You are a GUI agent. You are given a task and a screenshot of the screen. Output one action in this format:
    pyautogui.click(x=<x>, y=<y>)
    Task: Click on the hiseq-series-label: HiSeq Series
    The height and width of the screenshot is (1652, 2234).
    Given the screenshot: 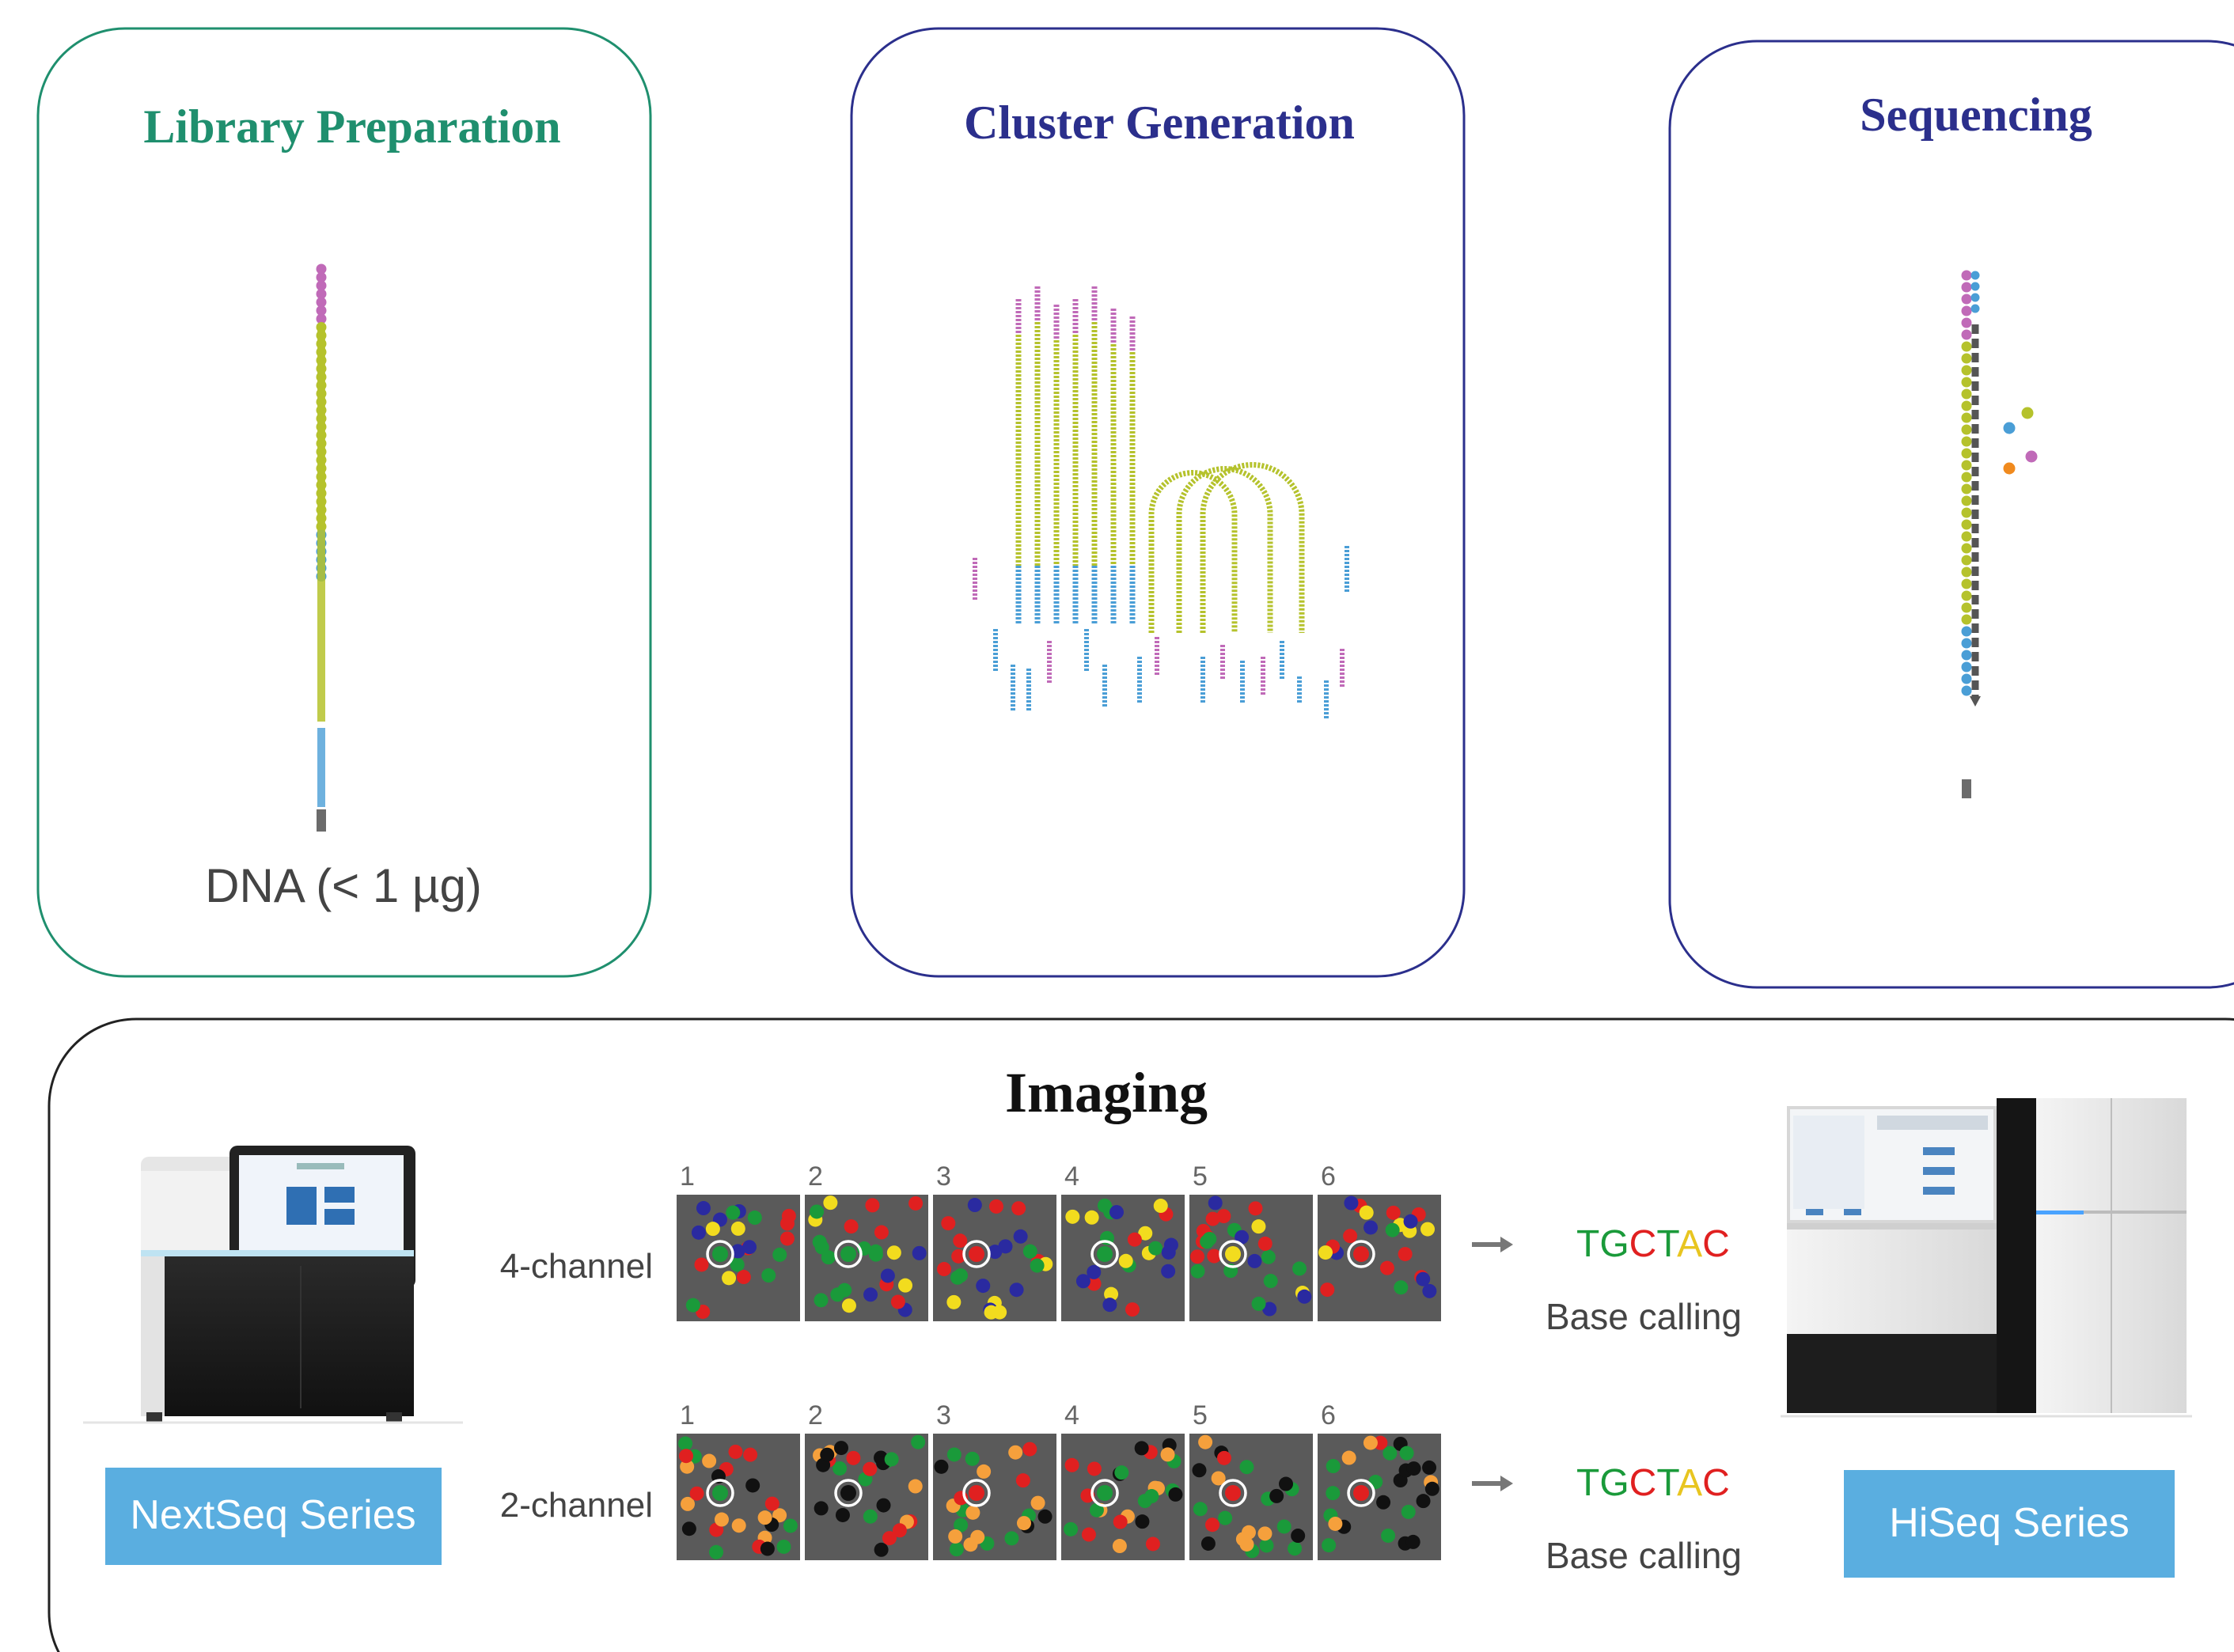 What is the action you would take?
    pyautogui.click(x=2009, y=1523)
    